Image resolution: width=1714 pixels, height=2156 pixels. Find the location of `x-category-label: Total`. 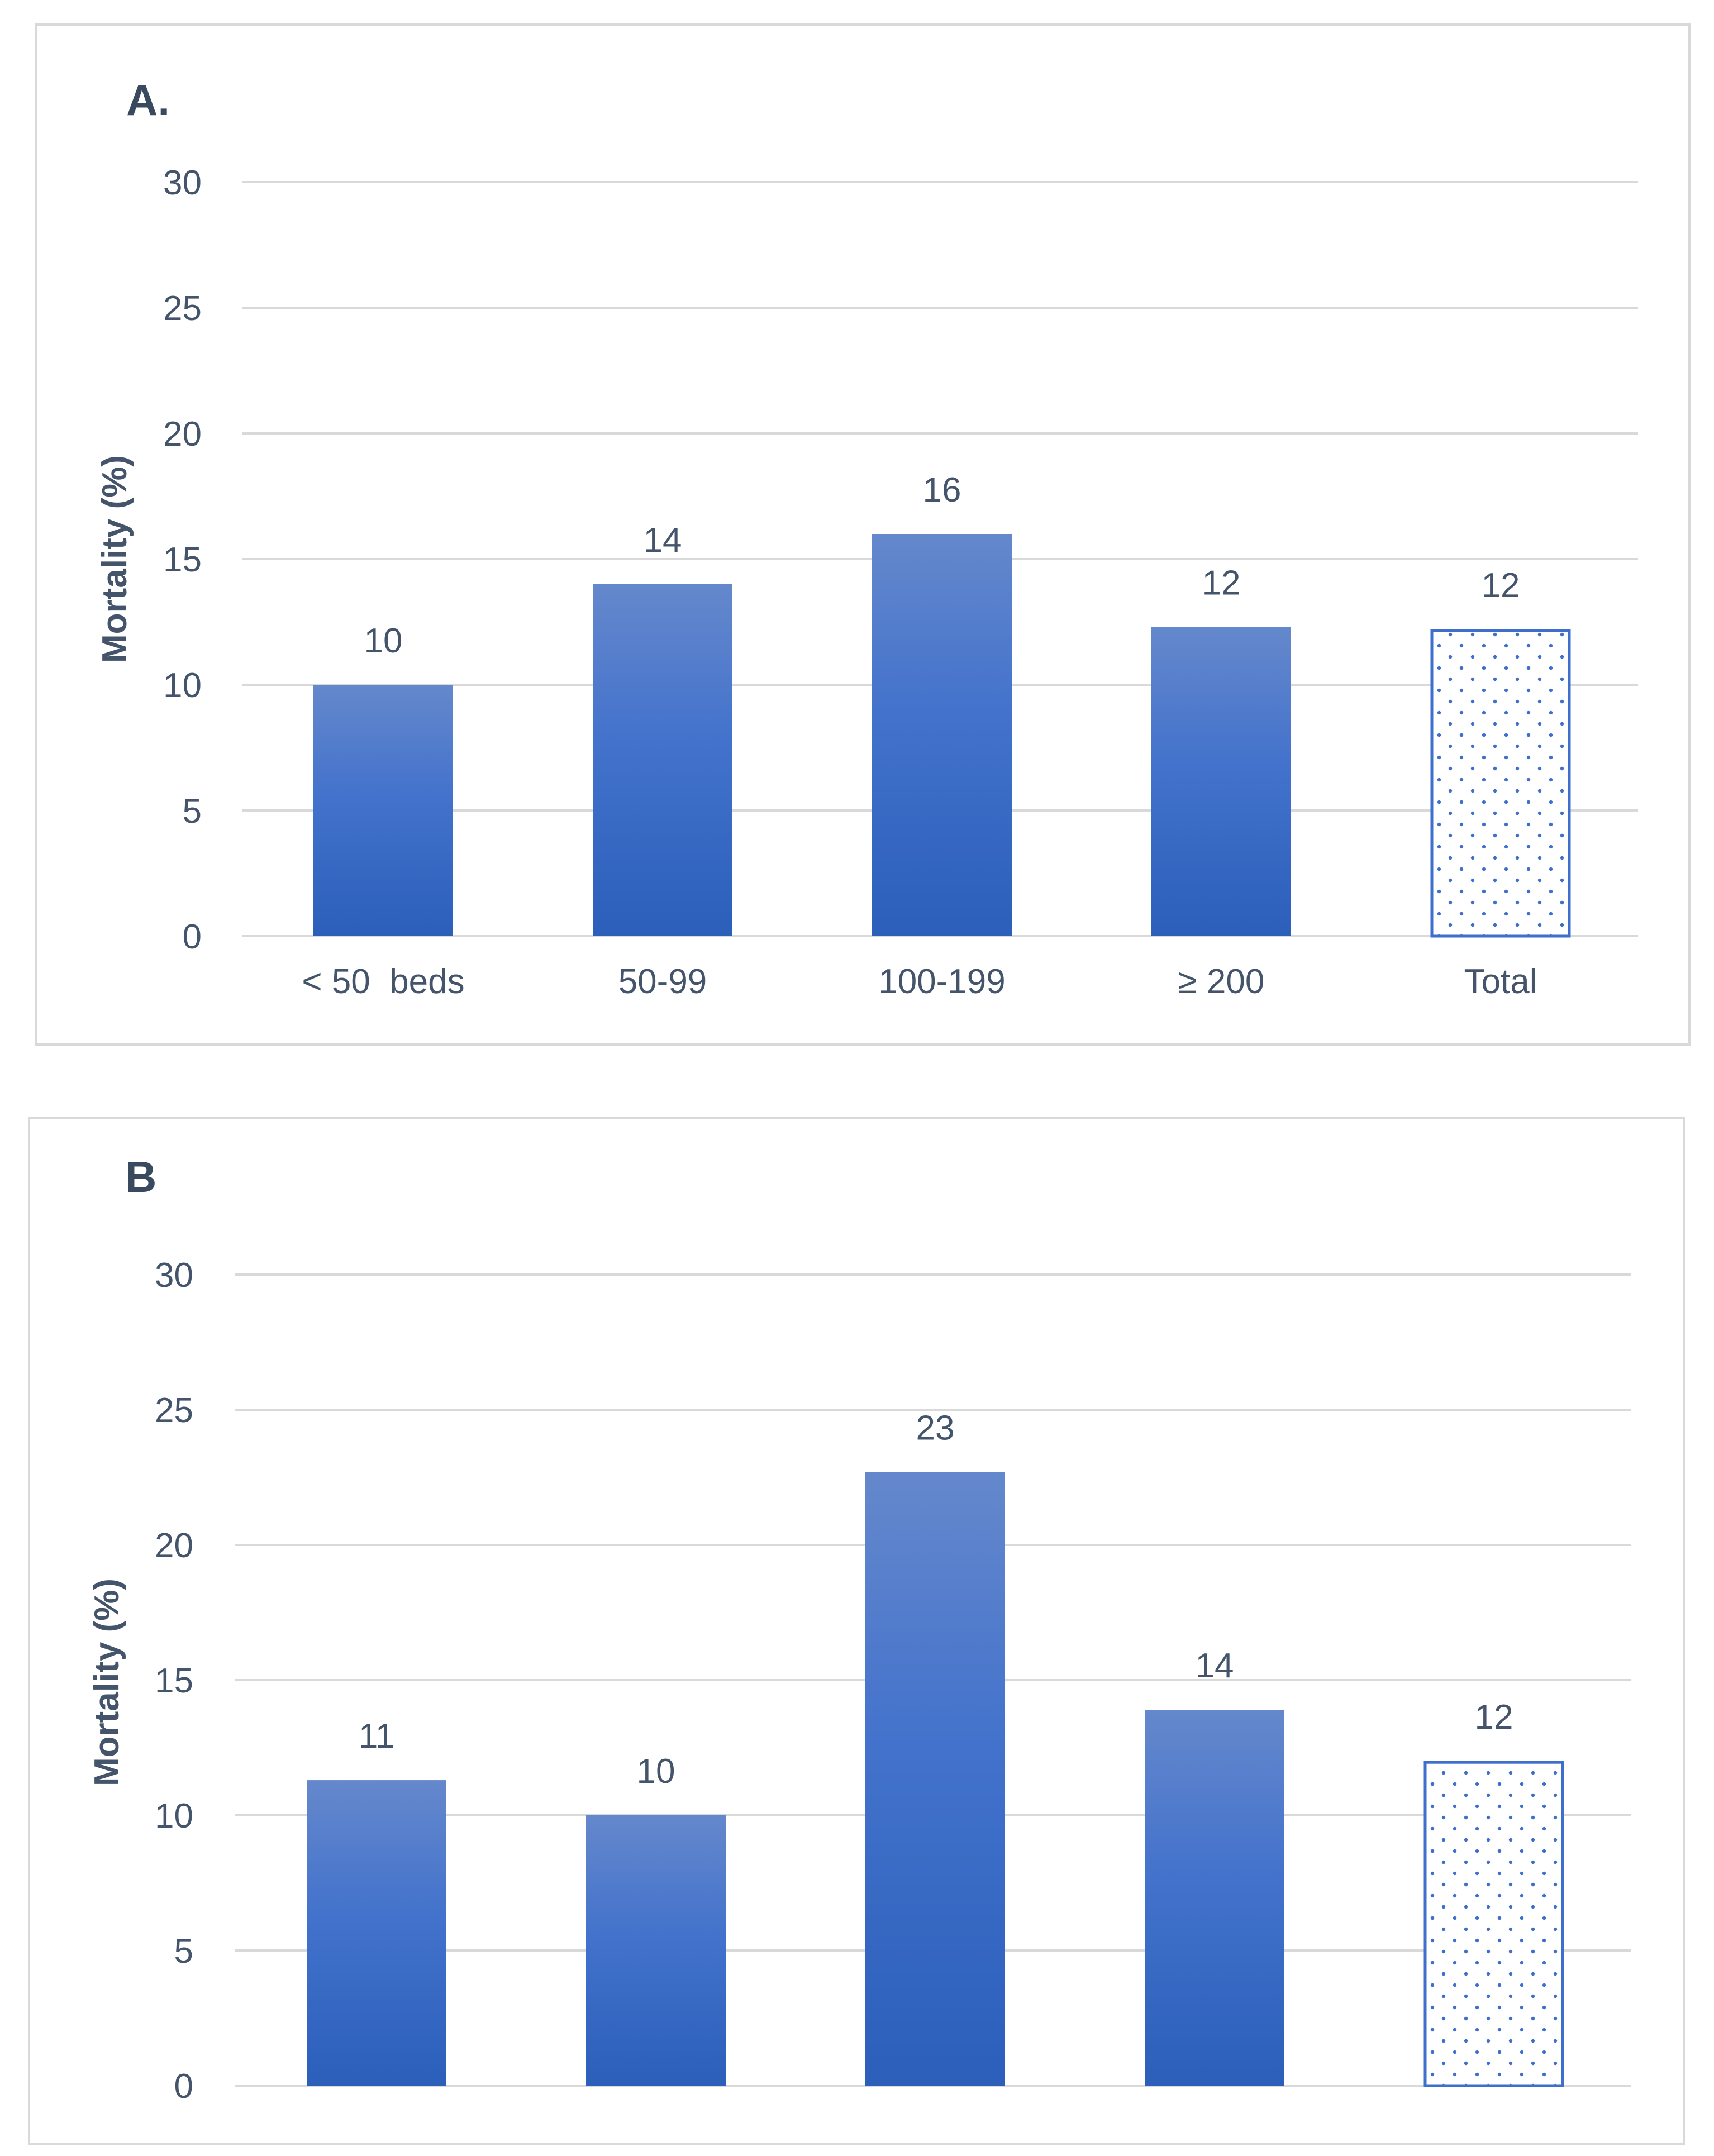

x-category-label: Total is located at coordinates (1501, 982).